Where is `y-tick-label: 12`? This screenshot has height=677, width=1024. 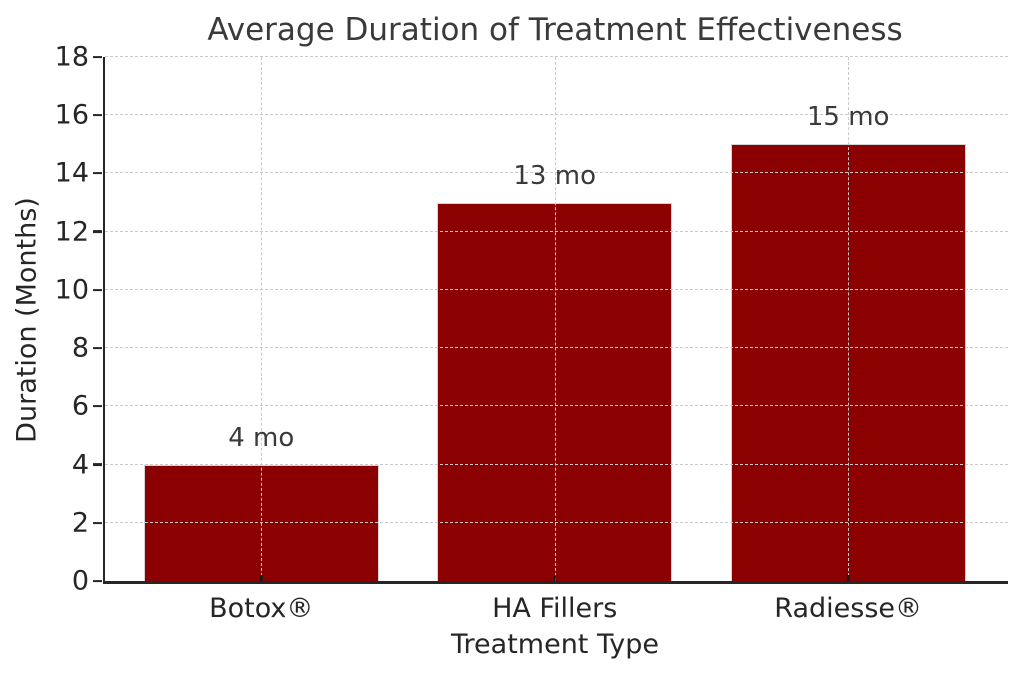 y-tick-label: 12 is located at coordinates (71, 232).